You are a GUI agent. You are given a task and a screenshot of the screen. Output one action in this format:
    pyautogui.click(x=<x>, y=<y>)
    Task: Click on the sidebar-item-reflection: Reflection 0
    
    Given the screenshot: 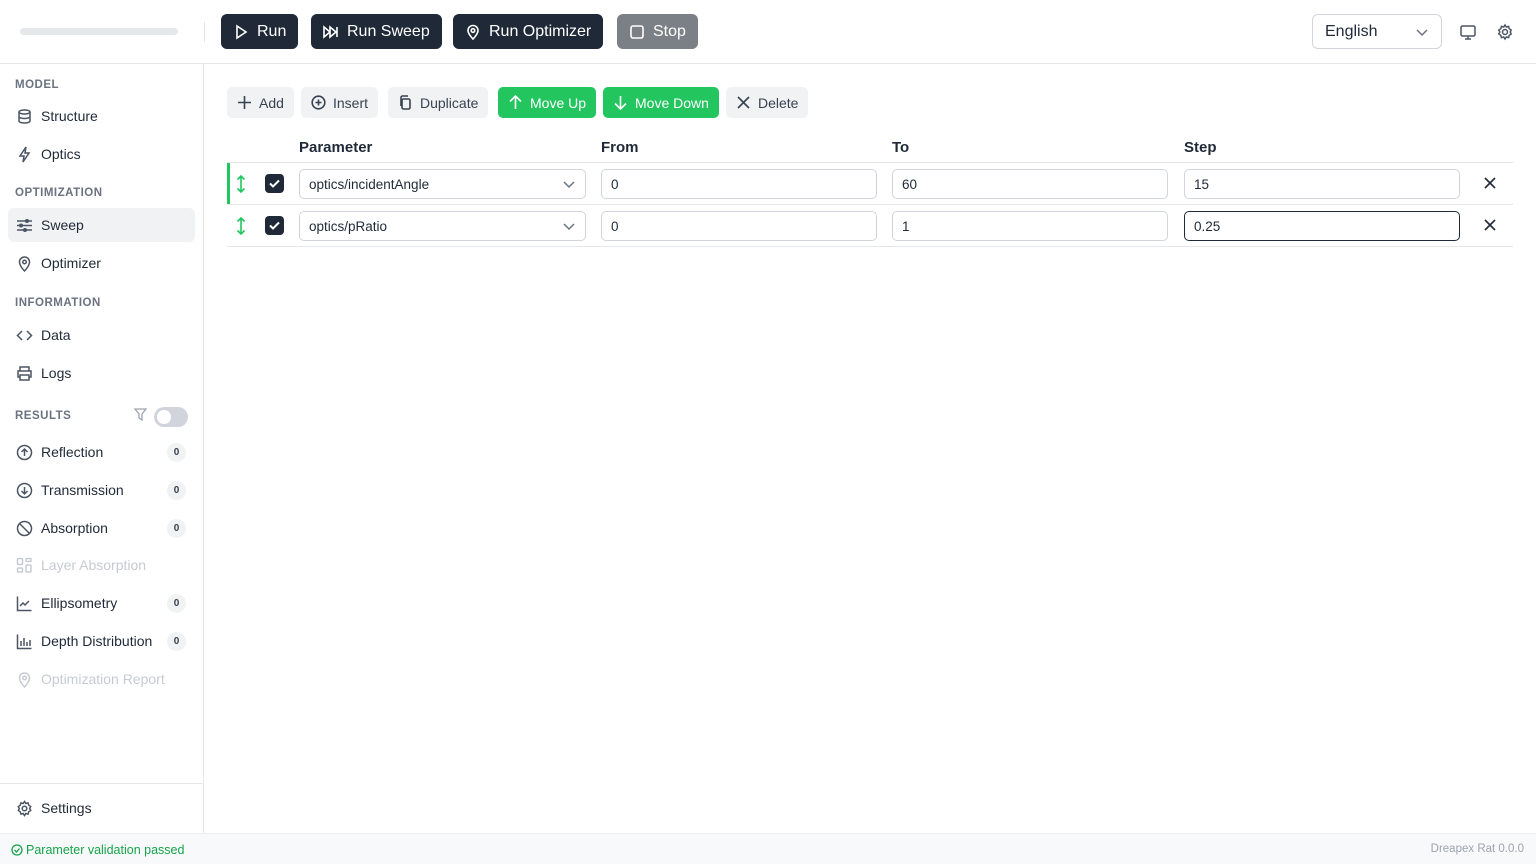 What is the action you would take?
    pyautogui.click(x=101, y=452)
    